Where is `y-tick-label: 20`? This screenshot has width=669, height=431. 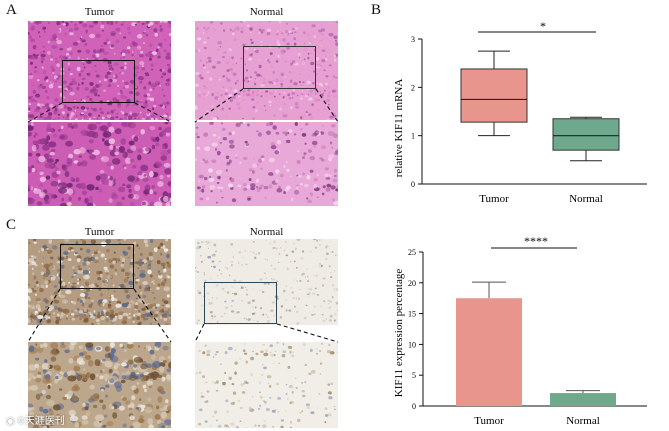 y-tick-label: 20 is located at coordinates (412, 283).